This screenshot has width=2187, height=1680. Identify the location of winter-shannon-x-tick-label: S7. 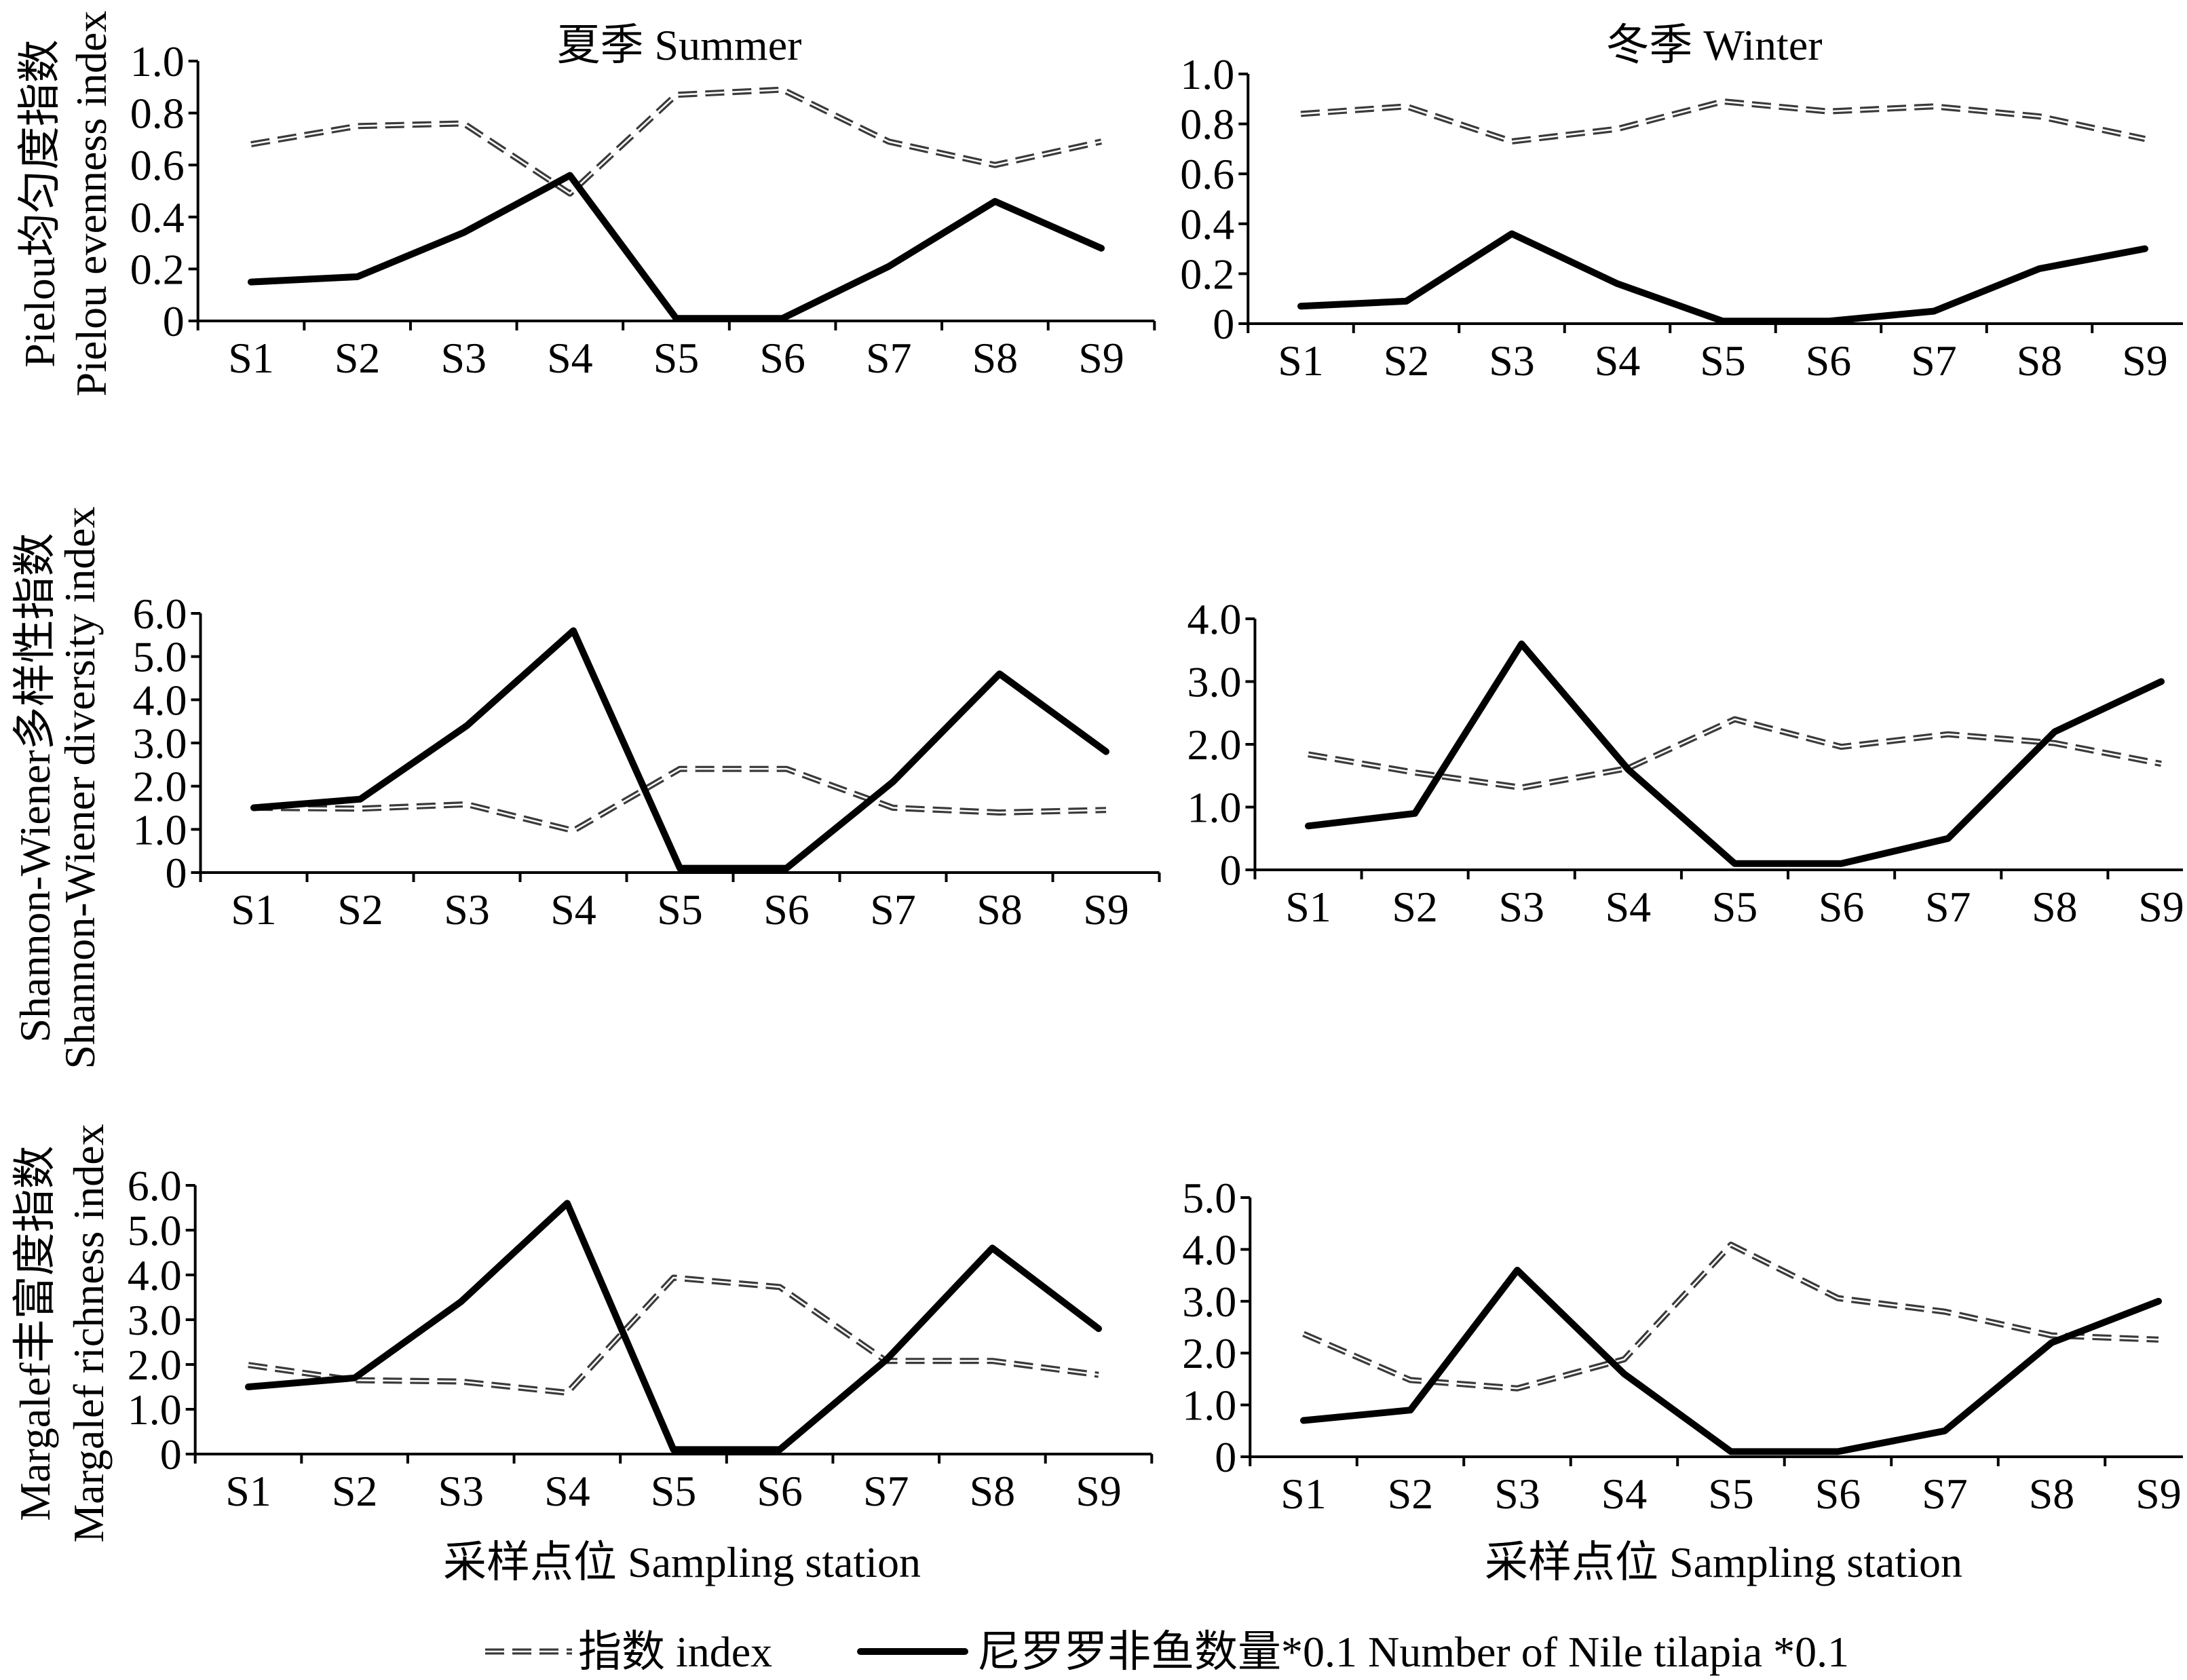
(1948, 907).